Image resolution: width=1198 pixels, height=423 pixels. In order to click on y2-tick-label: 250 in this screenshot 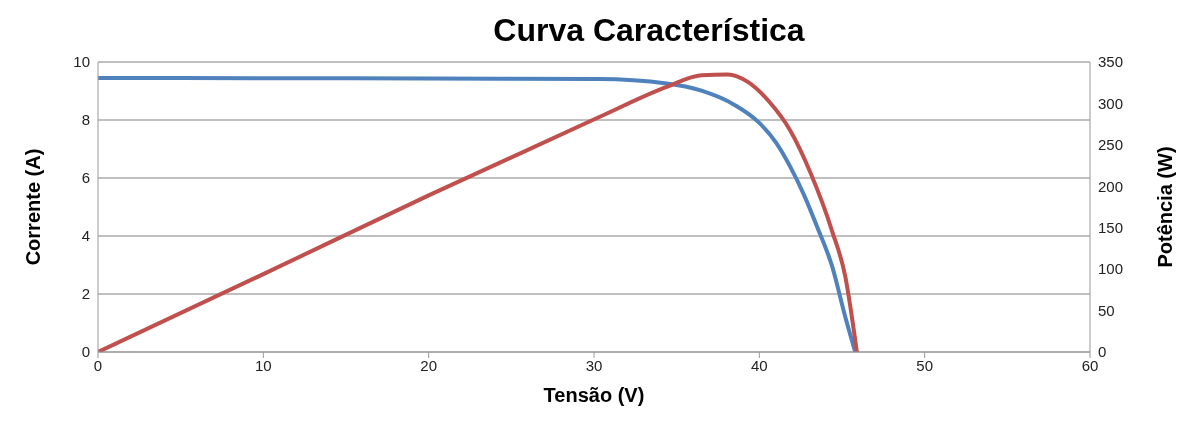, I will do `click(1111, 145)`.